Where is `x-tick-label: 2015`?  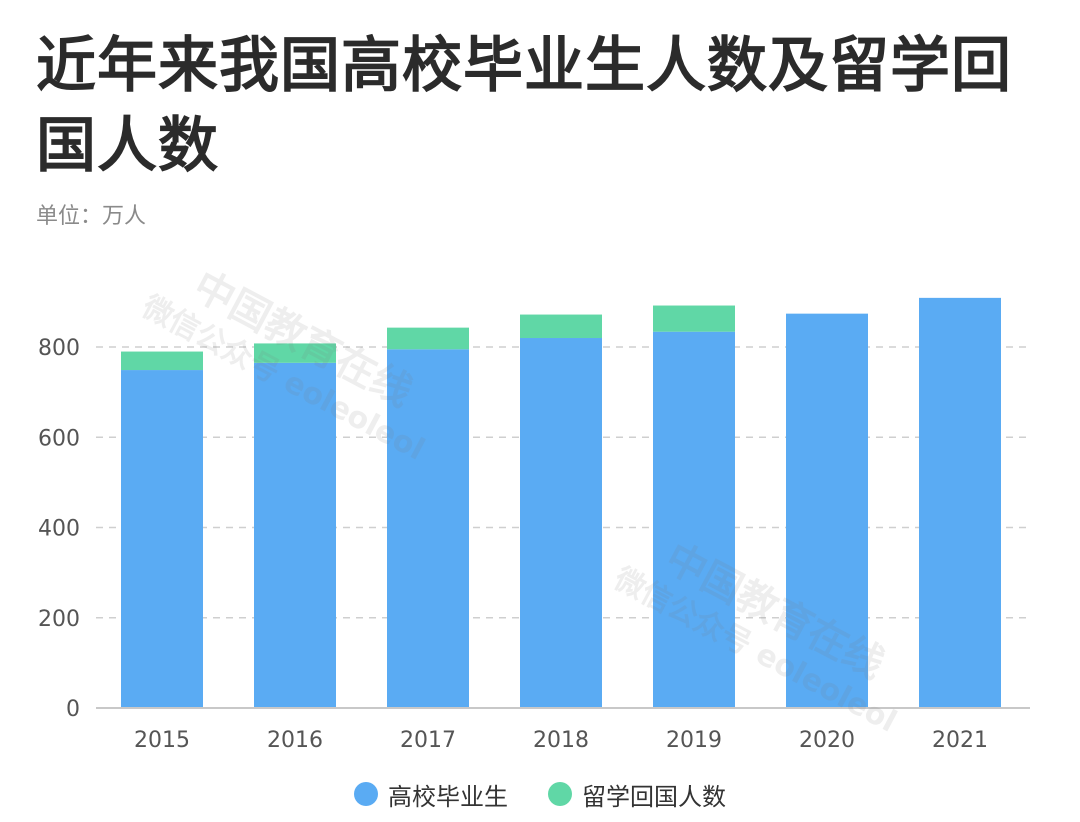
x-tick-label: 2015 is located at coordinates (162, 740).